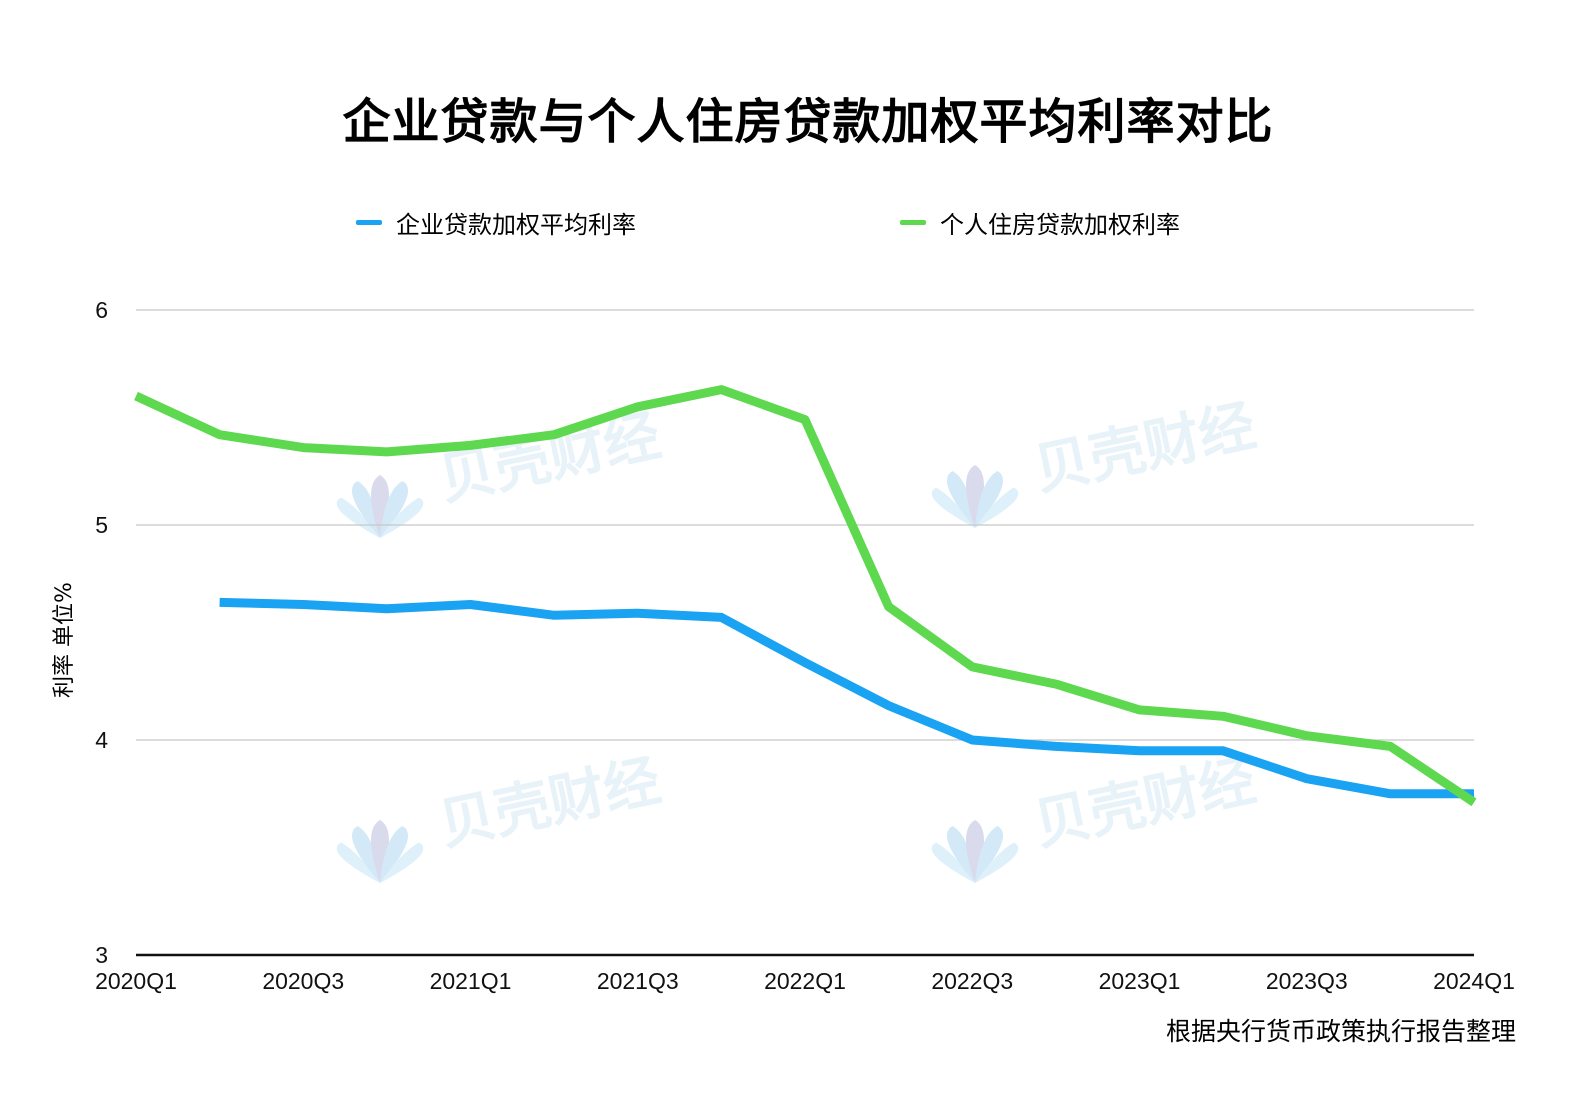 The image size is (1576, 1106). What do you see at coordinates (101, 525) in the screenshot?
I see `y-tick-label: 5` at bounding box center [101, 525].